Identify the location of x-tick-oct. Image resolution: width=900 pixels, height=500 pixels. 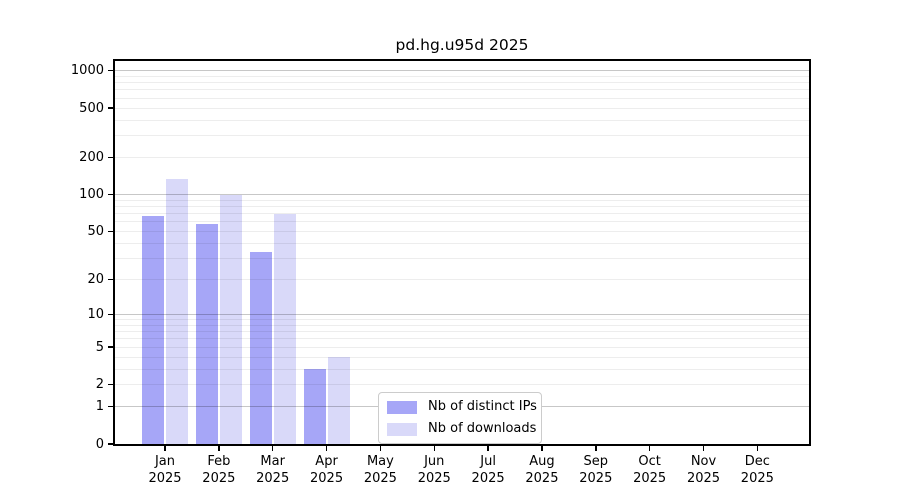
(649, 448).